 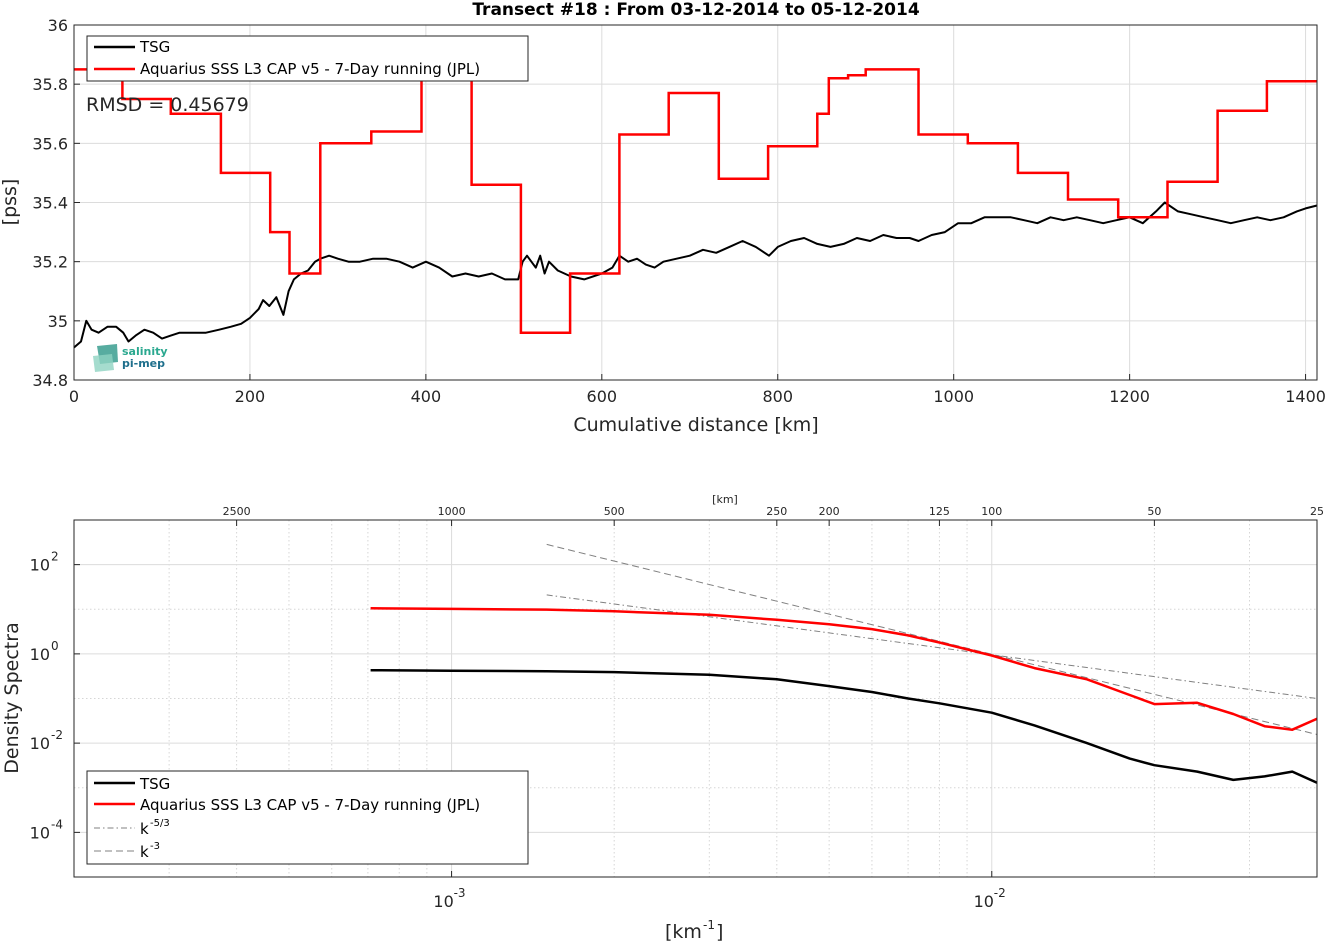 What do you see at coordinates (777, 396) in the screenshot?
I see `x-tick-label: 800` at bounding box center [777, 396].